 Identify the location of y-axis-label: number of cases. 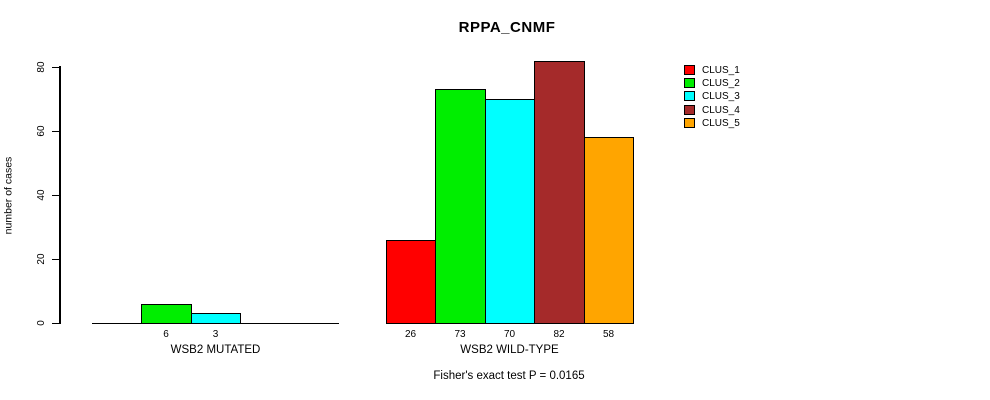
(8, 195).